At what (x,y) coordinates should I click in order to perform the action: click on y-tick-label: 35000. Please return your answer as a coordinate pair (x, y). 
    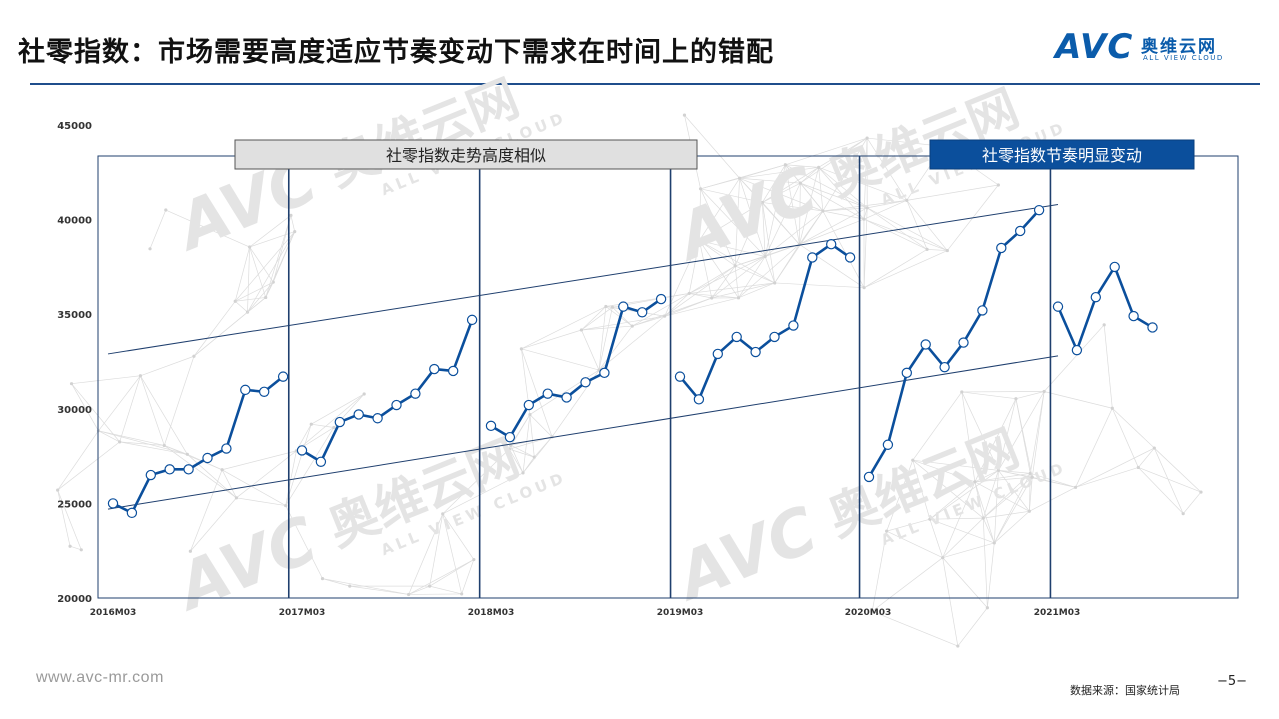
    Looking at the image, I should click on (74, 315).